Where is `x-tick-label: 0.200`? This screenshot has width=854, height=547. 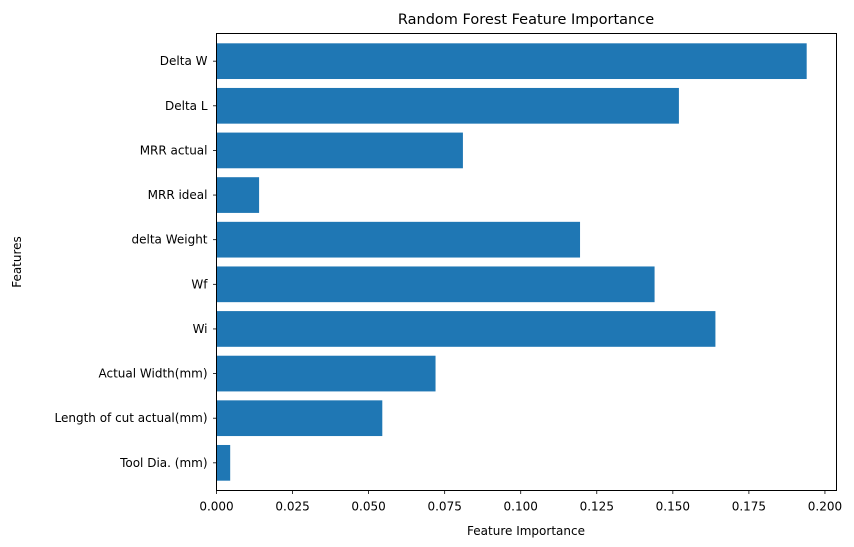
x-tick-label: 0.200 is located at coordinates (825, 507).